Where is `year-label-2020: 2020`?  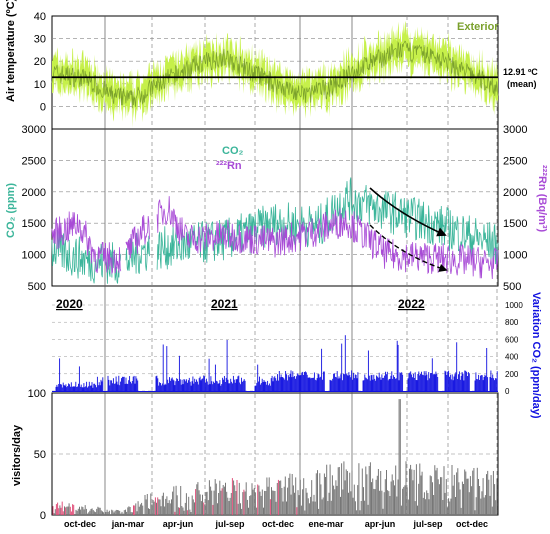
year-label-2020: 2020 is located at coordinates (69, 304).